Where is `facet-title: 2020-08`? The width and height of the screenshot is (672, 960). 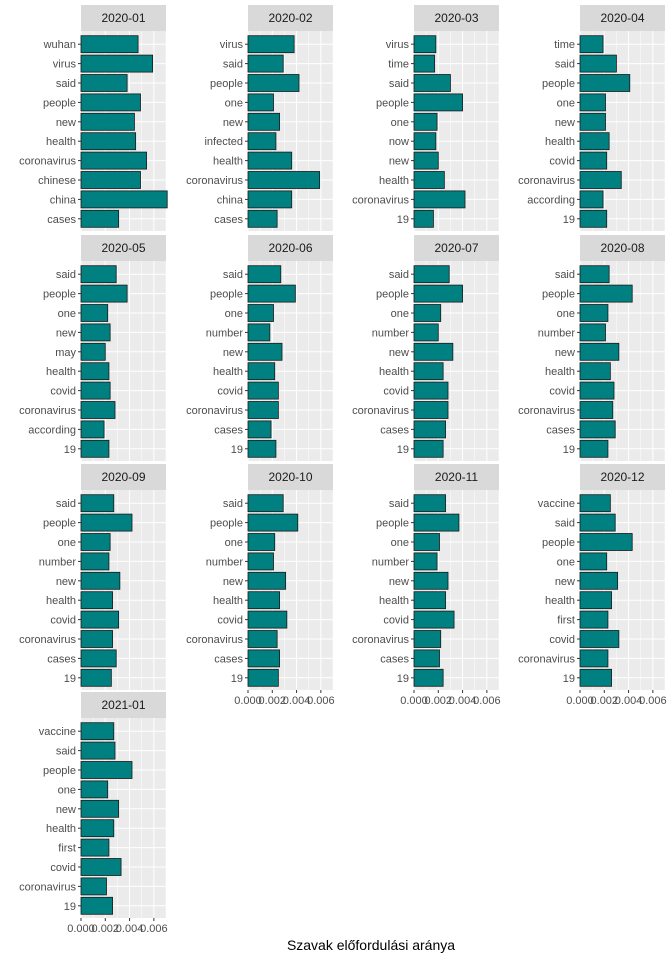
facet-title: 2020-08 is located at coordinates (622, 248).